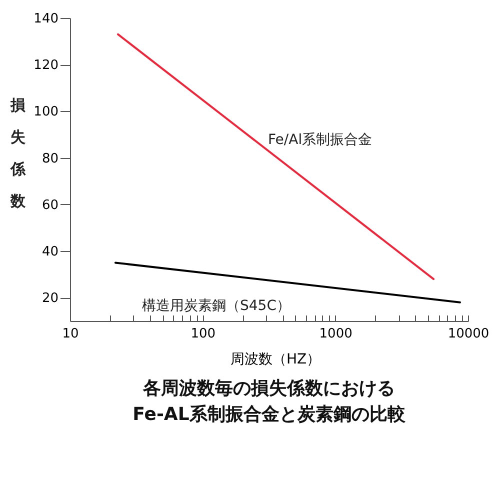 Image resolution: width=499 pixels, height=485 pixels. What do you see at coordinates (335, 334) in the screenshot?
I see `x-tick-label: 1000` at bounding box center [335, 334].